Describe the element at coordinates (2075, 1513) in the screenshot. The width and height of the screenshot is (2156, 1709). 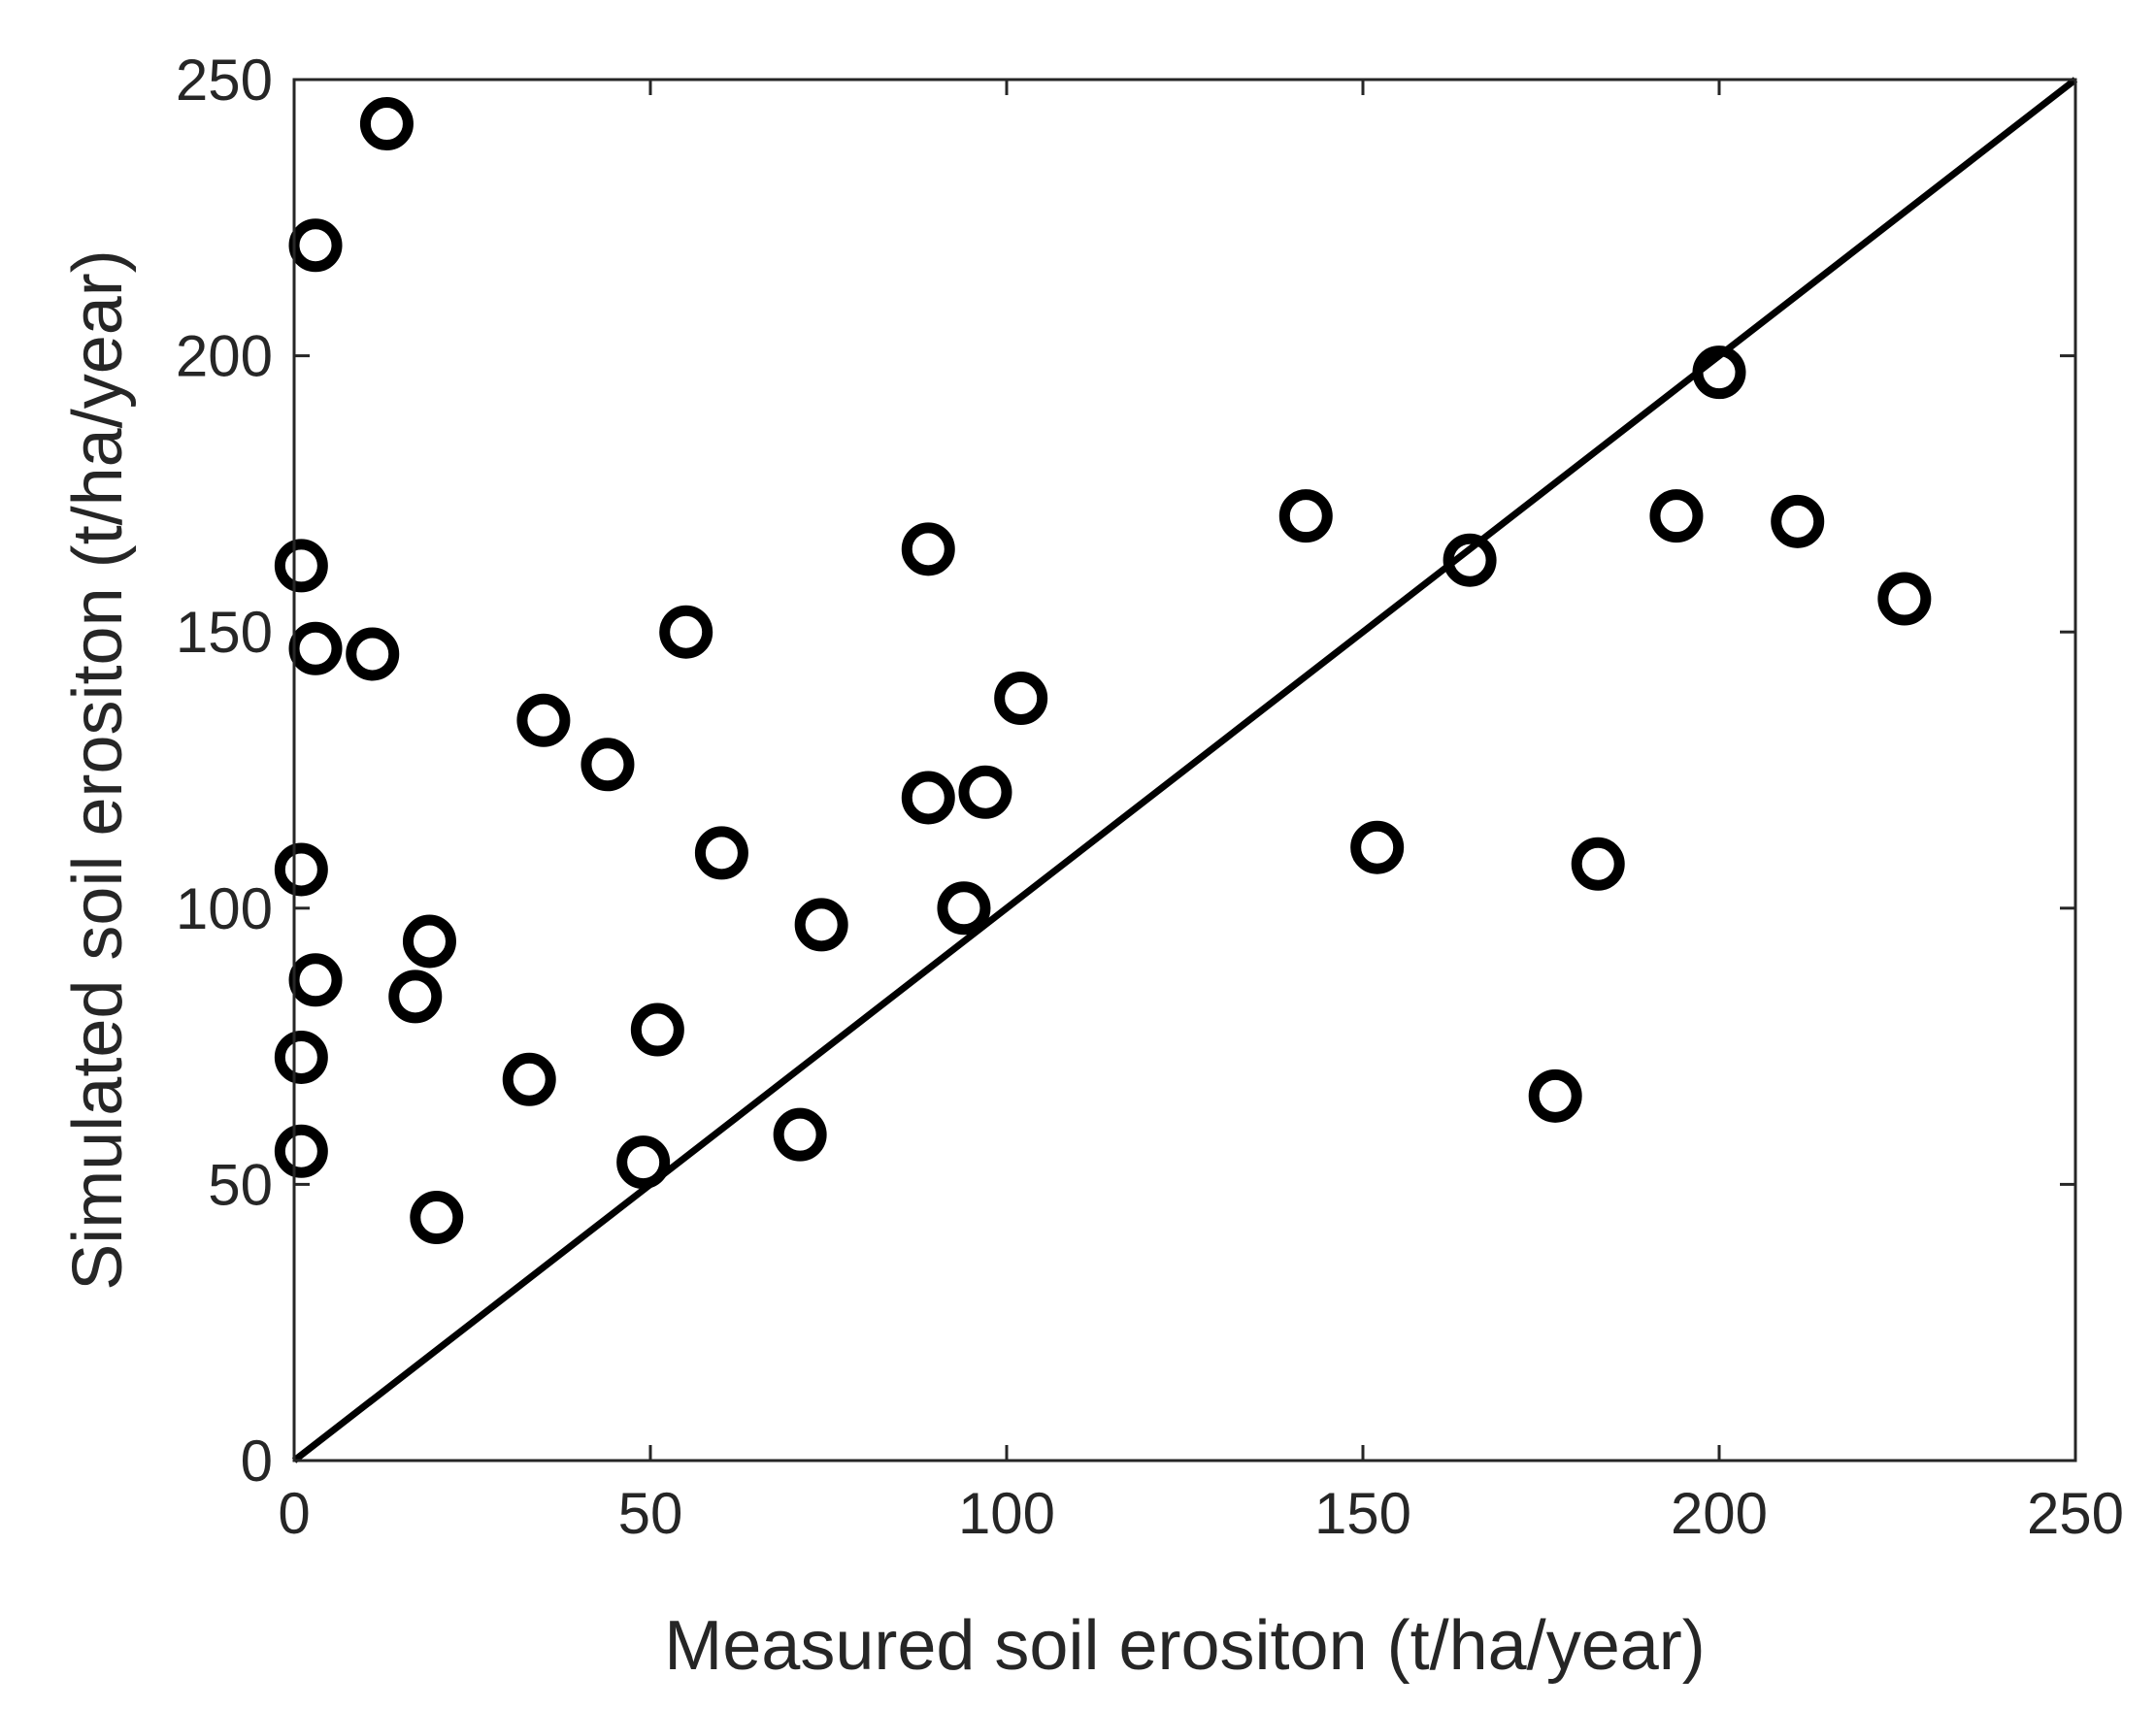
I see `x-tick-label: 250` at that location.